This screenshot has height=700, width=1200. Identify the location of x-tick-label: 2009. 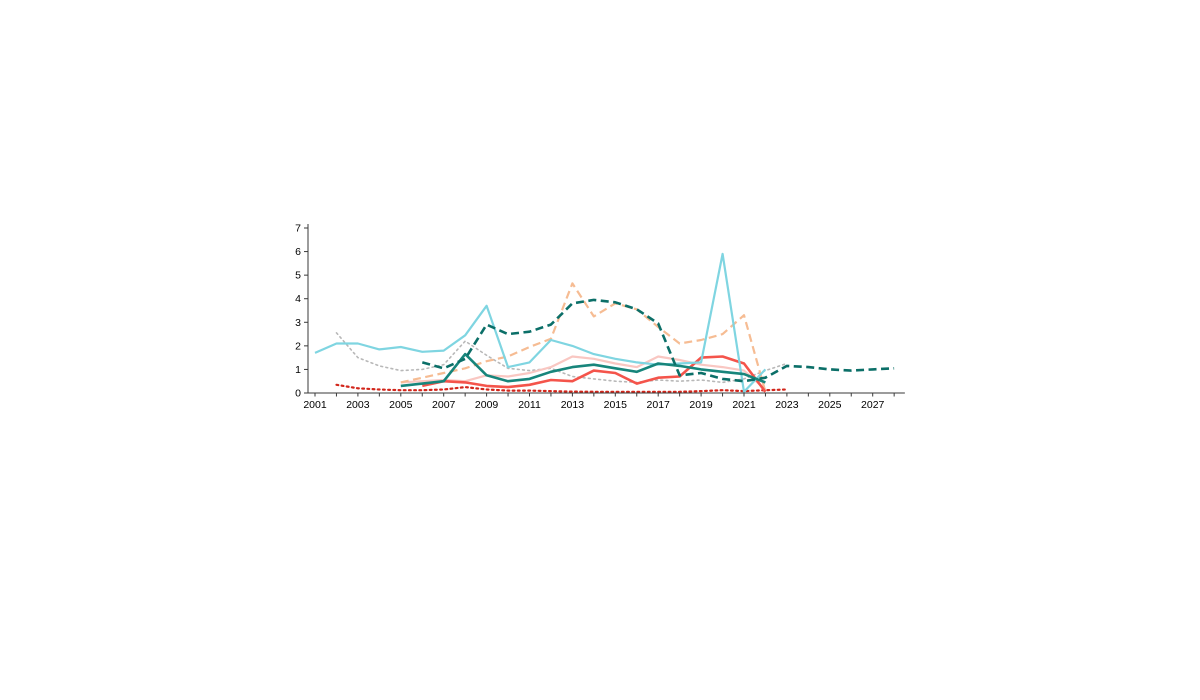
(487, 405).